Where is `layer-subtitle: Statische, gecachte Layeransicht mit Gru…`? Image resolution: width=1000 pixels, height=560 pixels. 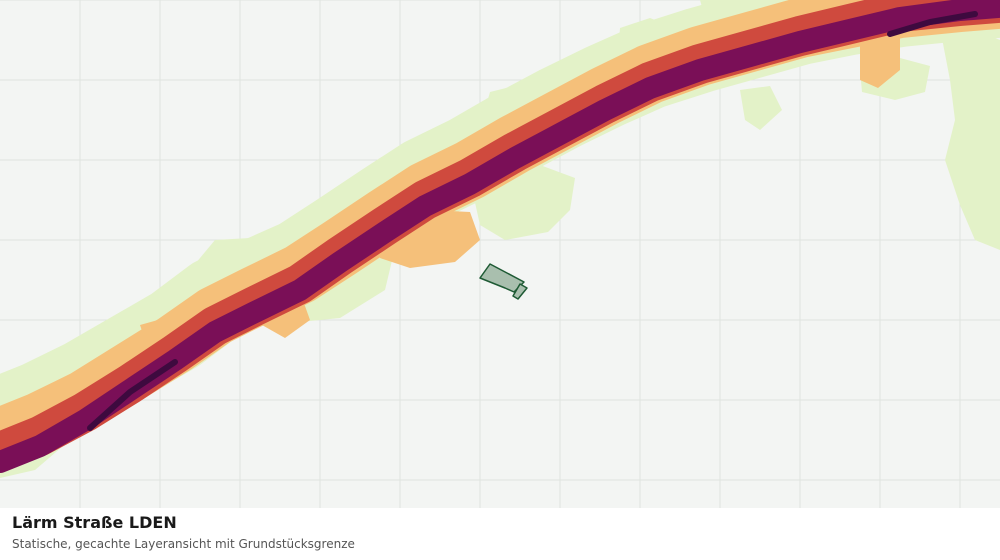 layer-subtitle: Statische, gecachte Layeransicht mit Gru… is located at coordinates (183, 544).